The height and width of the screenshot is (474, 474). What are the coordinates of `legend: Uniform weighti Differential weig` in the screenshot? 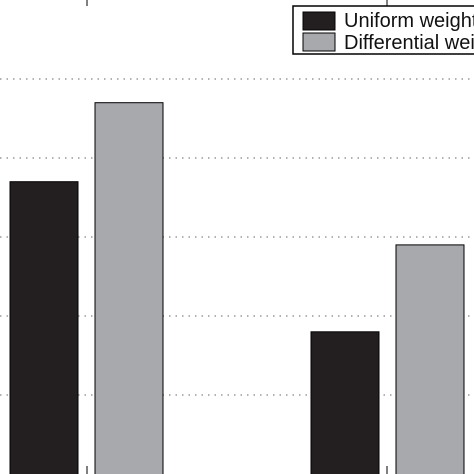 It's located at (383, 30).